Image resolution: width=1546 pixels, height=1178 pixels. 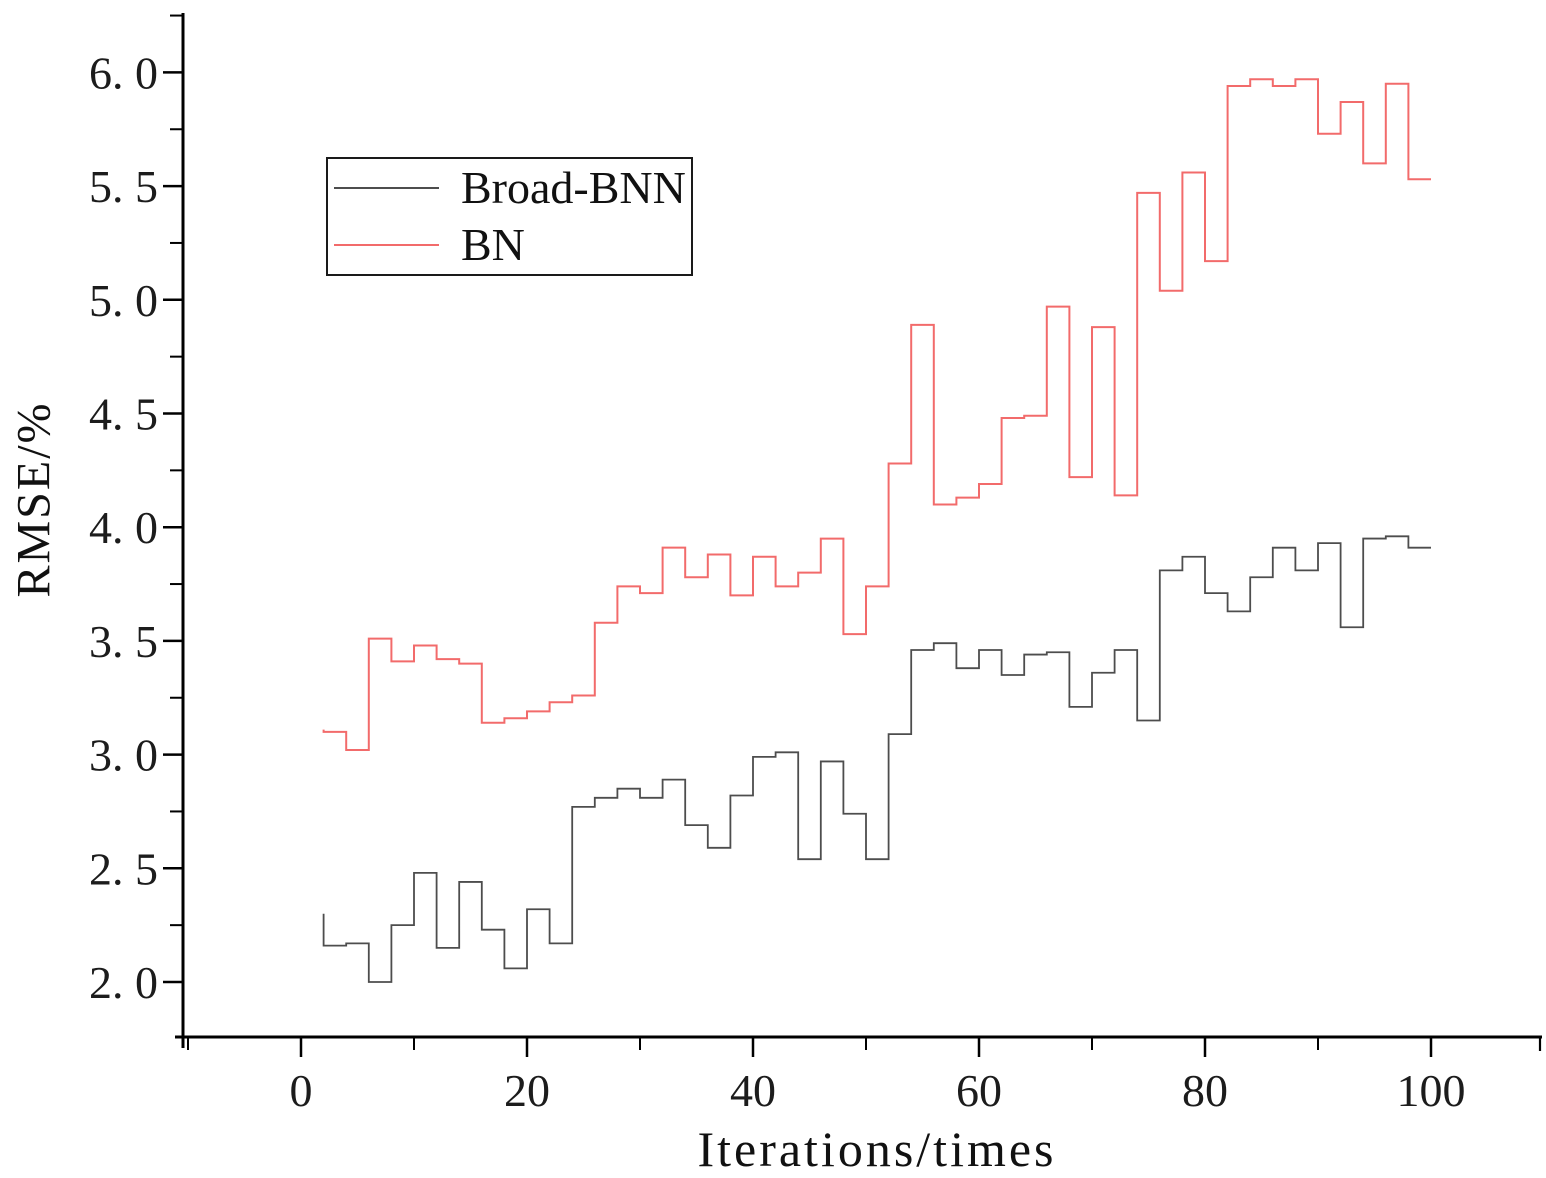 What do you see at coordinates (123, 527) in the screenshot?
I see `y-tick-label: 4. 0` at bounding box center [123, 527].